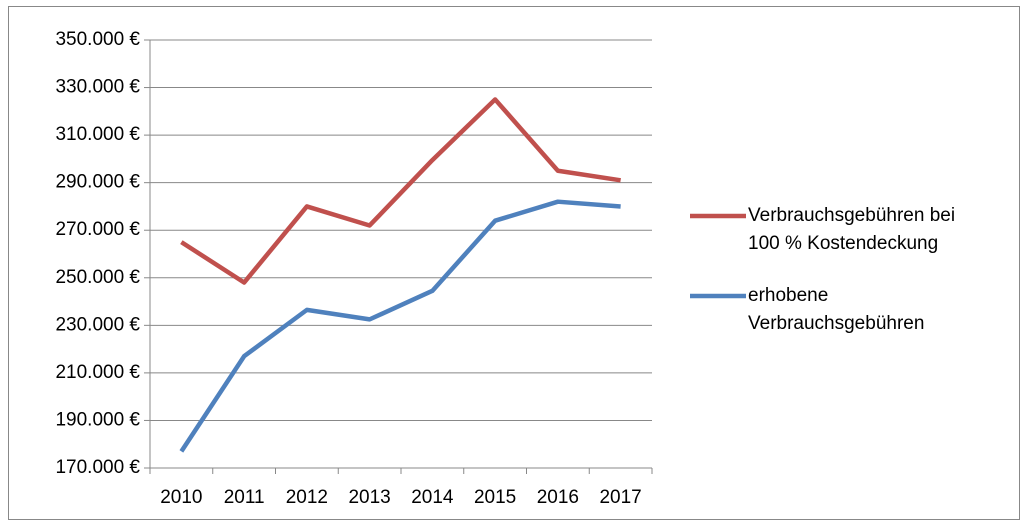  I want to click on y-tick-label: 310.000 €, so click(97, 134).